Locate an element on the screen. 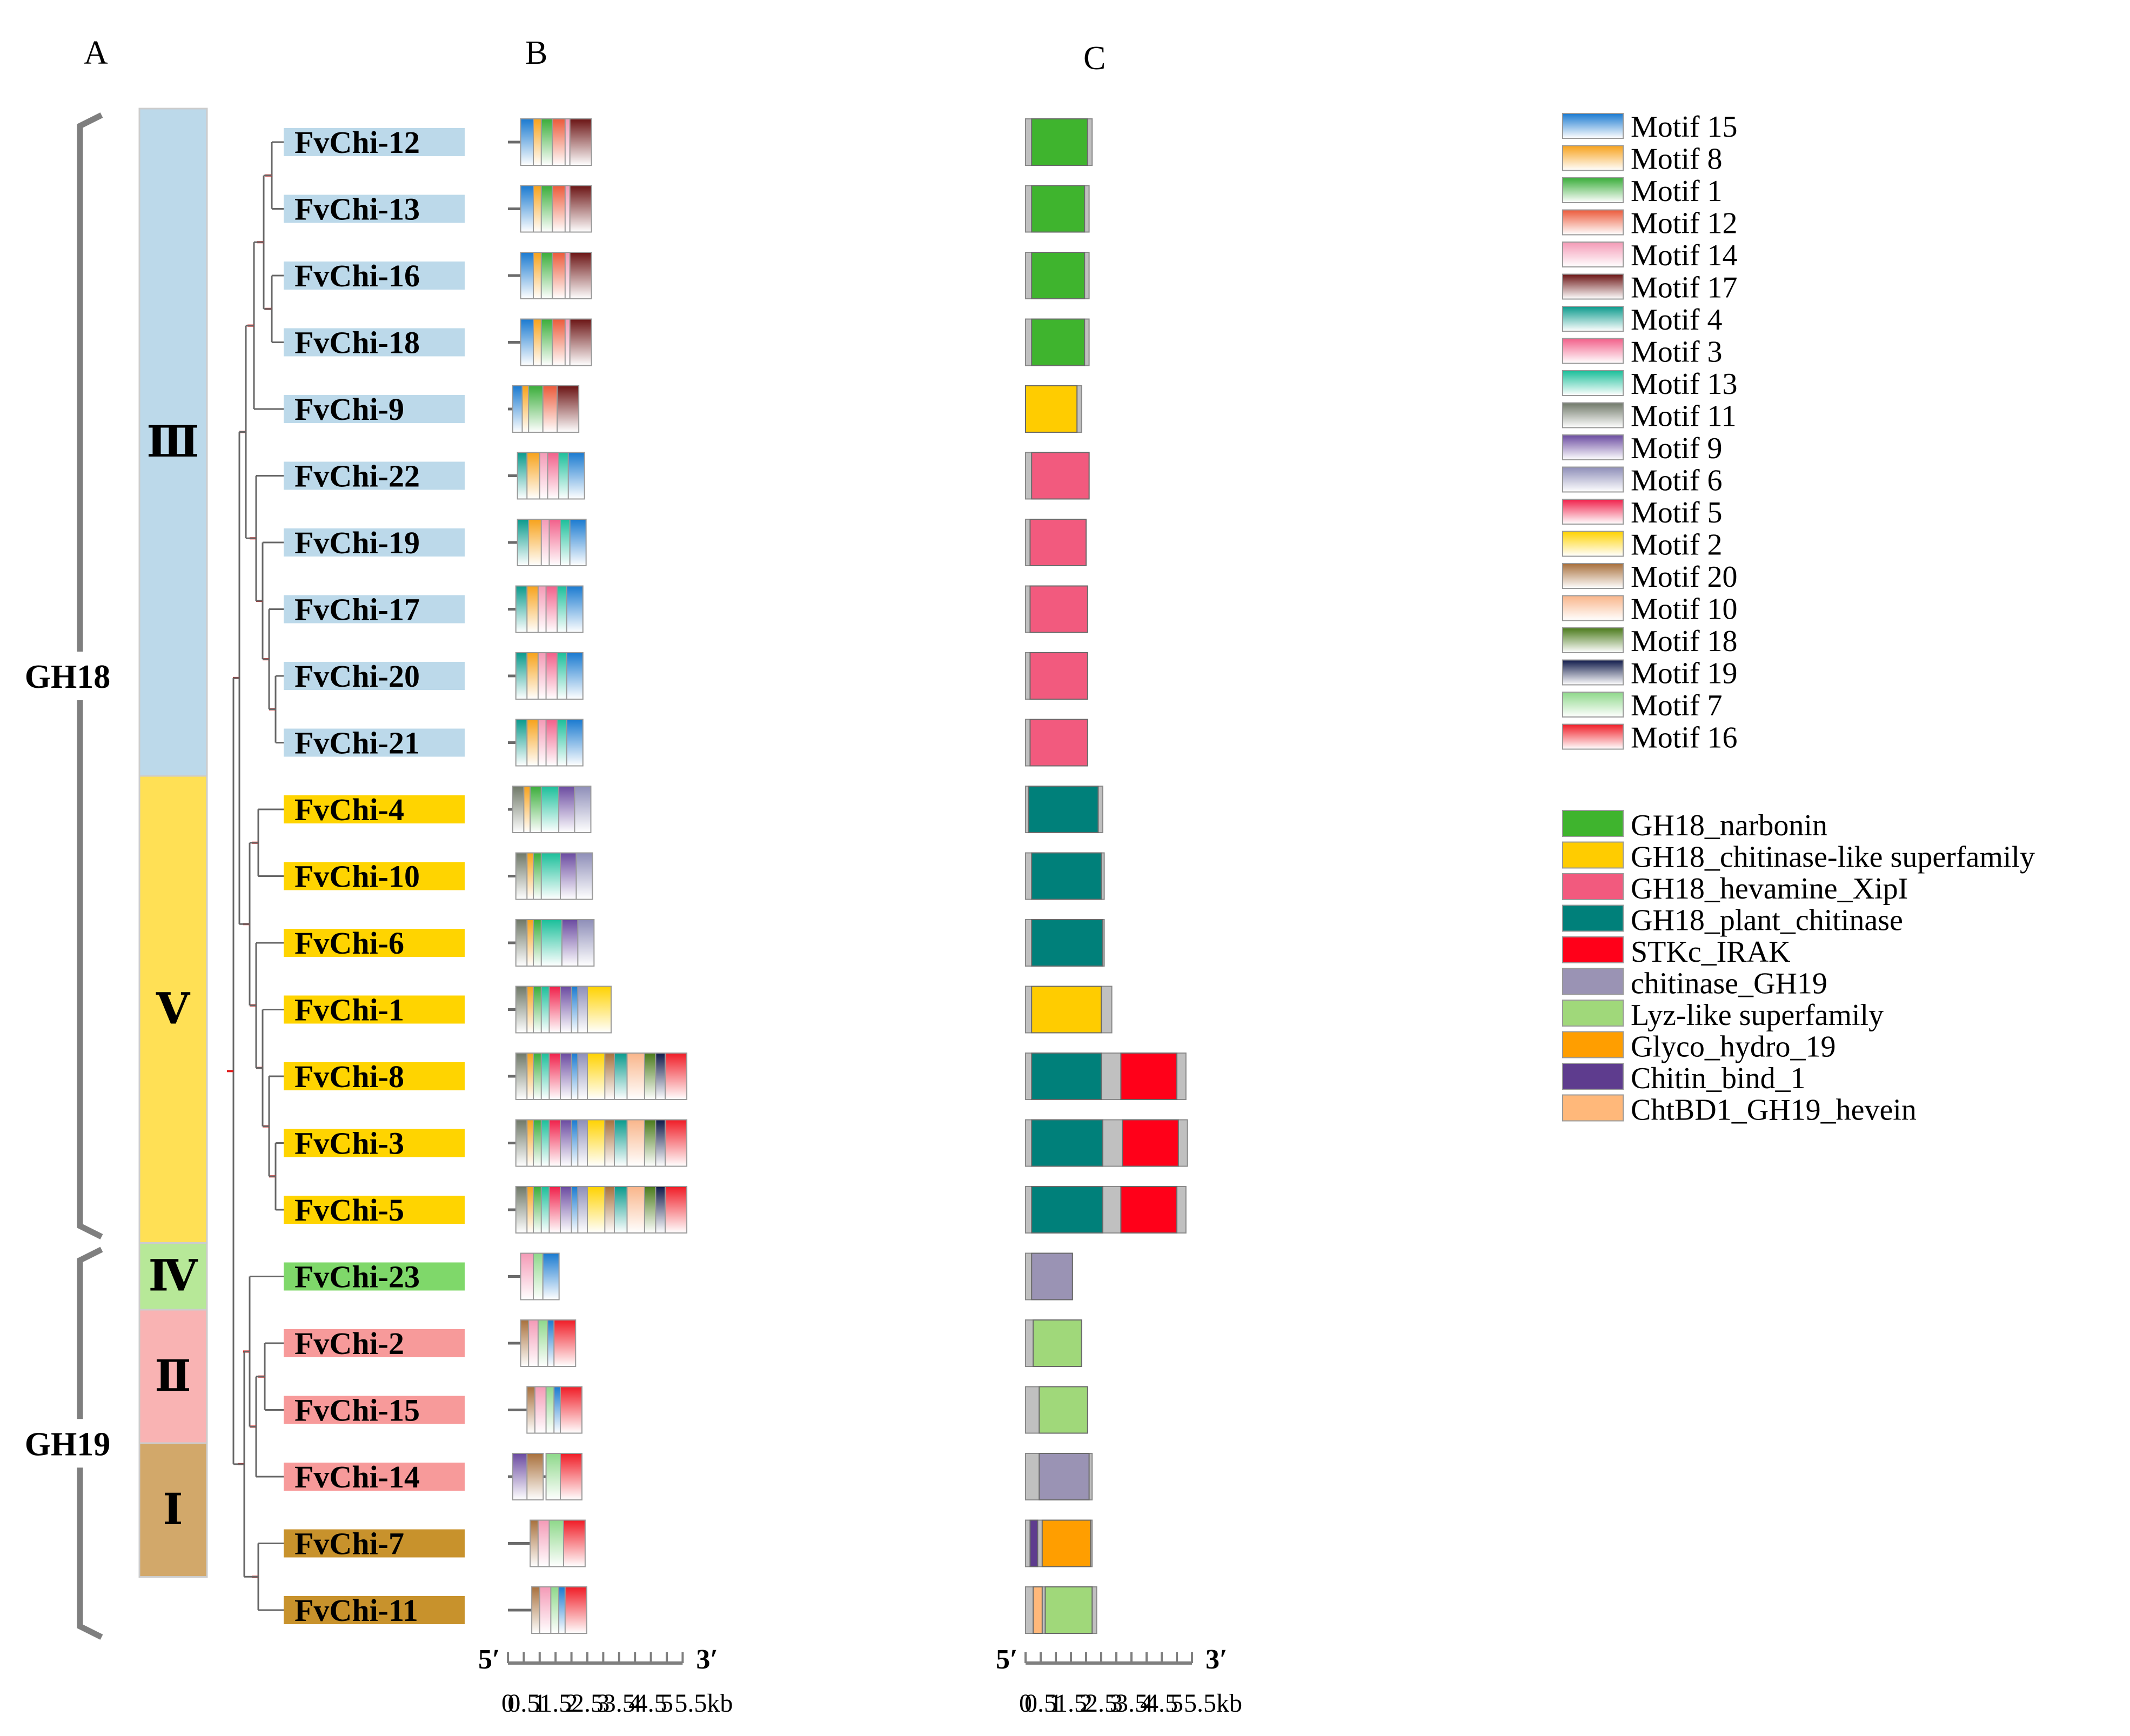 The image size is (2130, 1736). motif-axis-tick-label: 0 is located at coordinates (507, 1703).